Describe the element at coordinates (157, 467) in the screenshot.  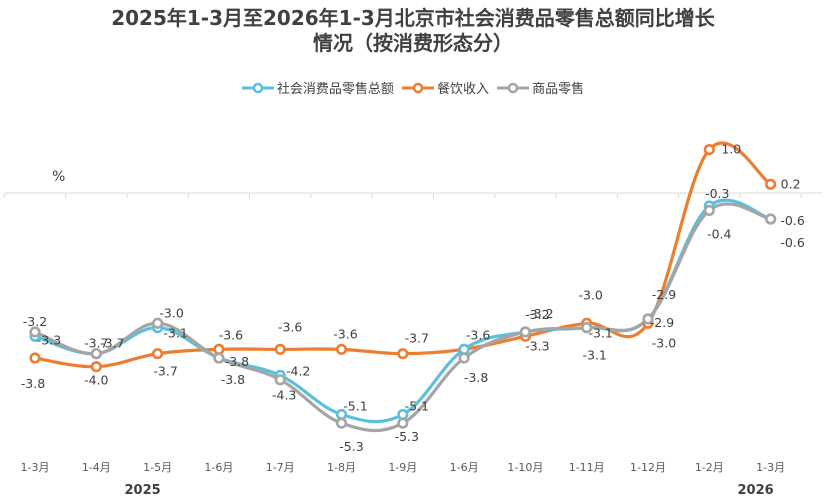
I see `x-tick-label: 1-5月` at that location.